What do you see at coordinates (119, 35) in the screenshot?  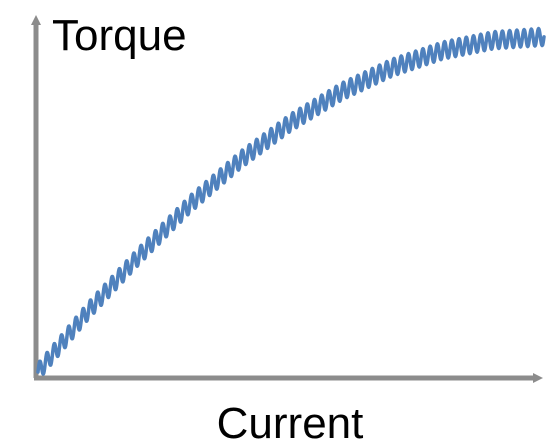 I see `y-axis-title: Torque` at bounding box center [119, 35].